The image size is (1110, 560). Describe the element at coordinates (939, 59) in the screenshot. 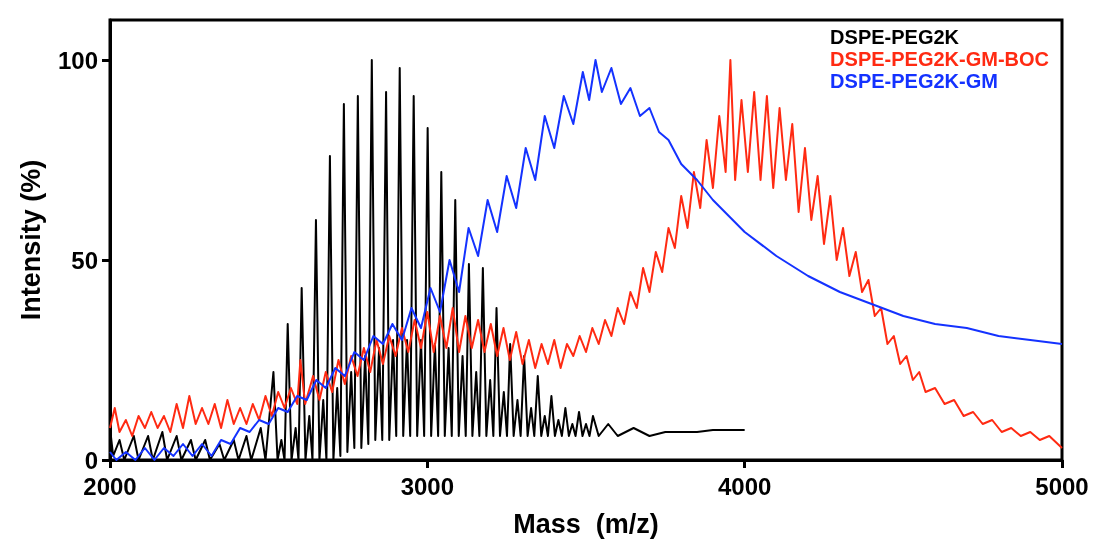

I see `text: DSPE-PEG2K-GM-BOC` at that location.